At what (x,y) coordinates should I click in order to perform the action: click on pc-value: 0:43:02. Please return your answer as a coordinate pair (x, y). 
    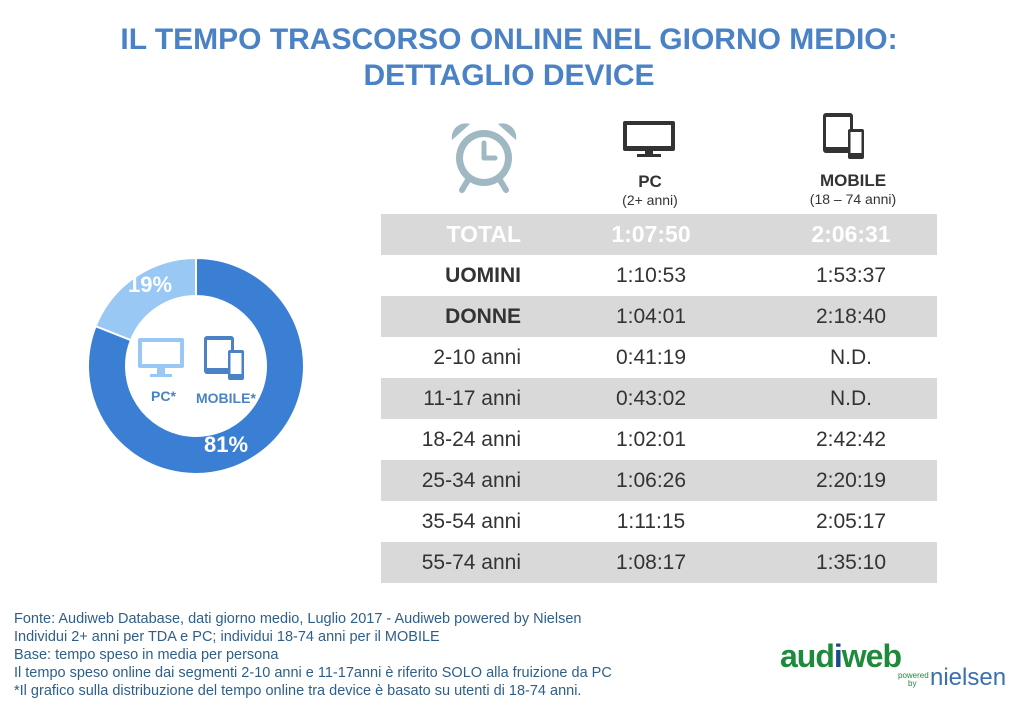
    Looking at the image, I should click on (651, 398).